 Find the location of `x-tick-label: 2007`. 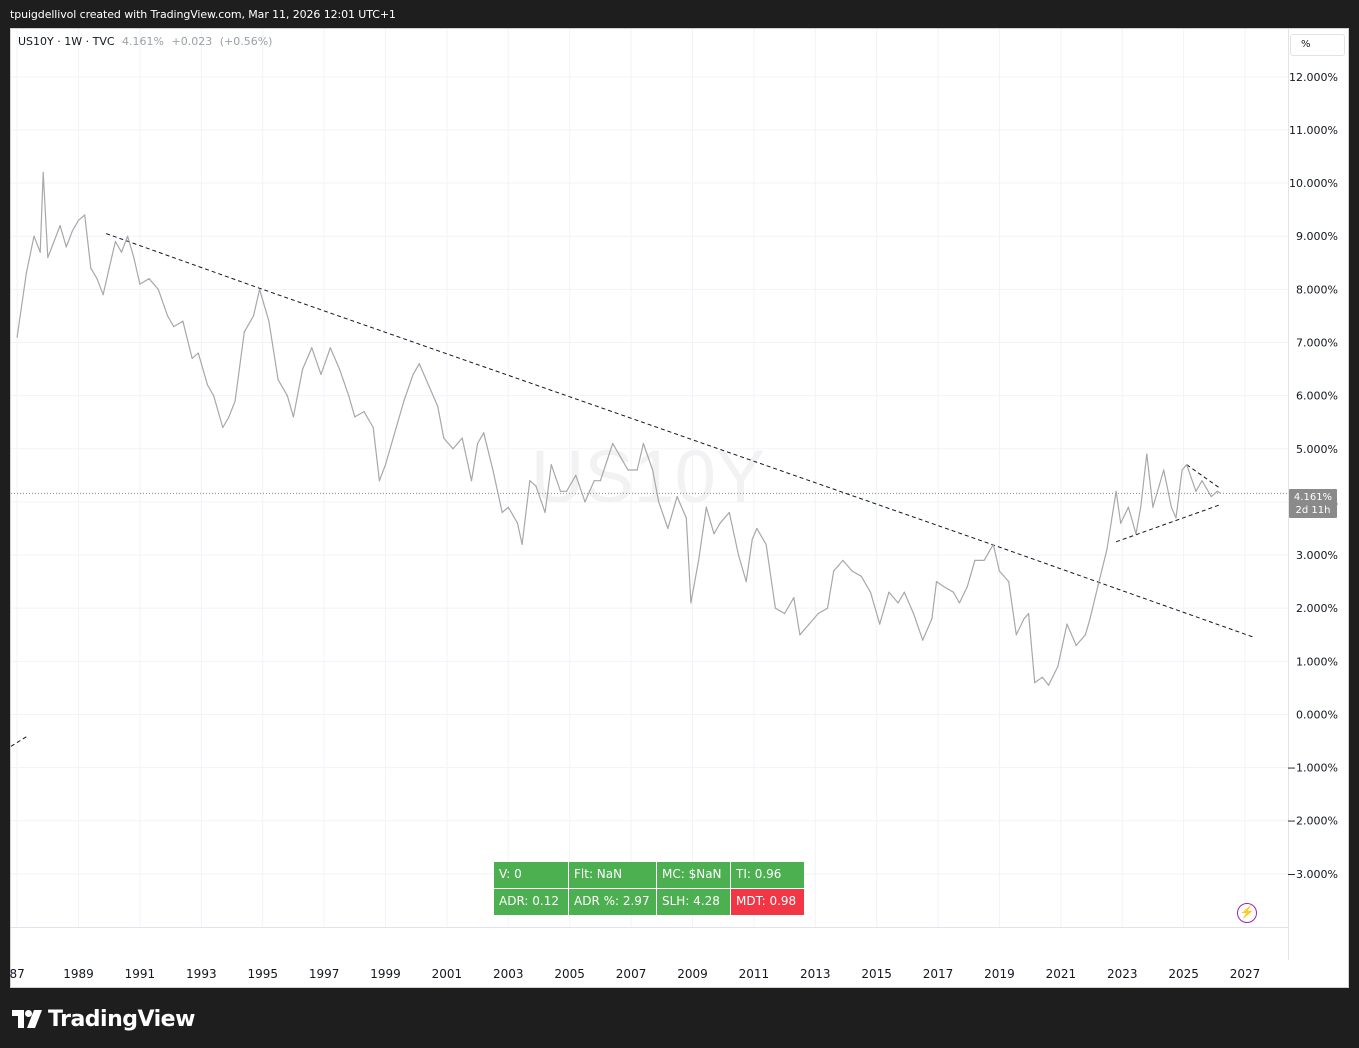

x-tick-label: 2007 is located at coordinates (631, 974).